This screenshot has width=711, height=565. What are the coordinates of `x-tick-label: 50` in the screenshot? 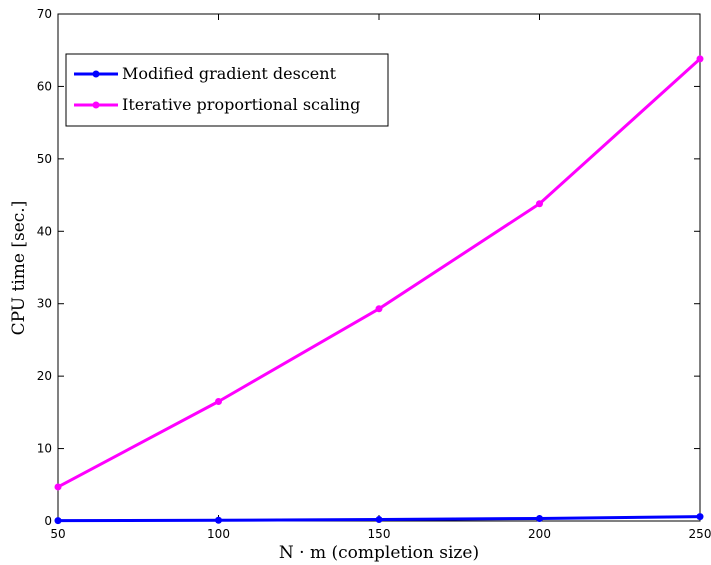 It's located at (57, 534).